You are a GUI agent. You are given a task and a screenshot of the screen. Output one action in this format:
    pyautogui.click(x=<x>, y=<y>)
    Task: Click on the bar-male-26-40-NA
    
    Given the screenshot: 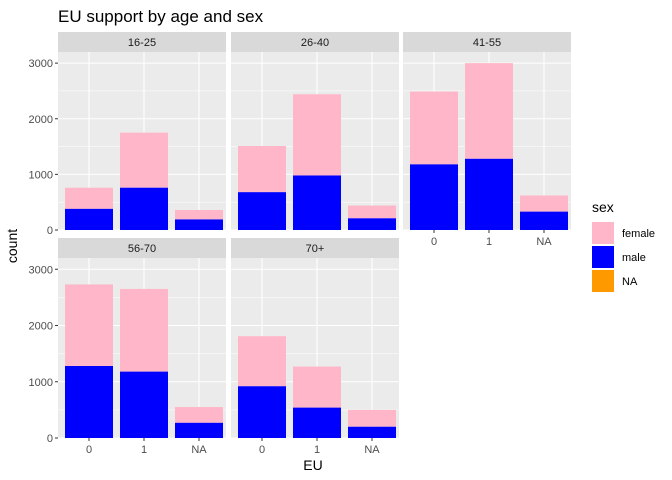 What is the action you would take?
    pyautogui.click(x=372, y=224)
    